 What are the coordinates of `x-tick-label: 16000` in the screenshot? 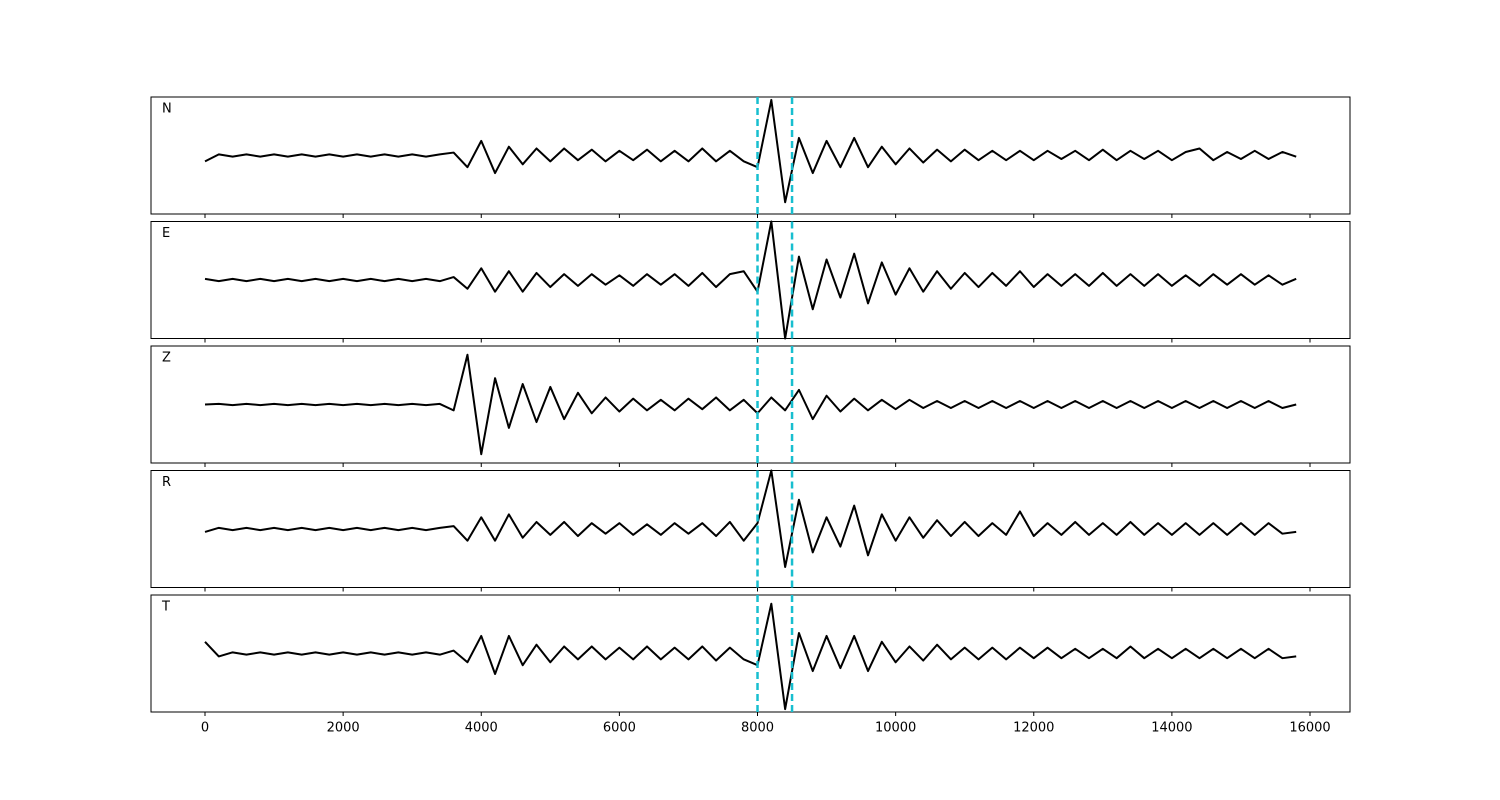 It's located at (1309, 728).